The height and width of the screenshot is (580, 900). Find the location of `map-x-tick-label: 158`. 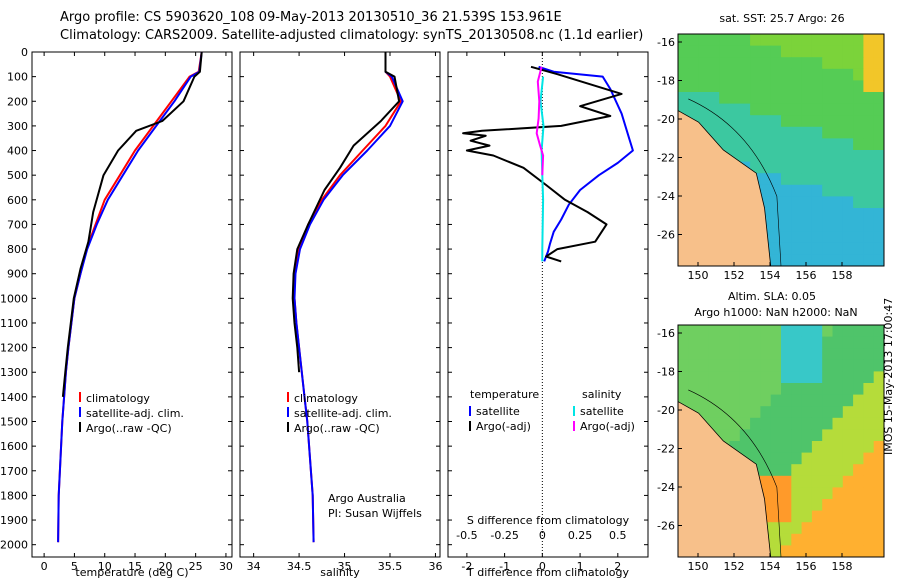

map-x-tick-label: 158 is located at coordinates (842, 566).